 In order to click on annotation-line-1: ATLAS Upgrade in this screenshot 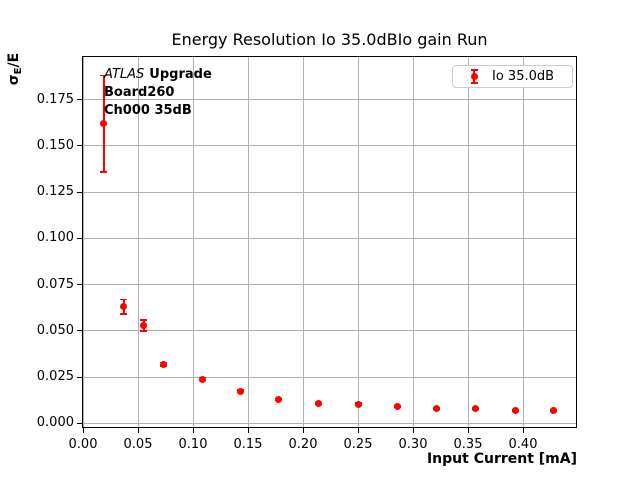, I will do `click(158, 75)`.